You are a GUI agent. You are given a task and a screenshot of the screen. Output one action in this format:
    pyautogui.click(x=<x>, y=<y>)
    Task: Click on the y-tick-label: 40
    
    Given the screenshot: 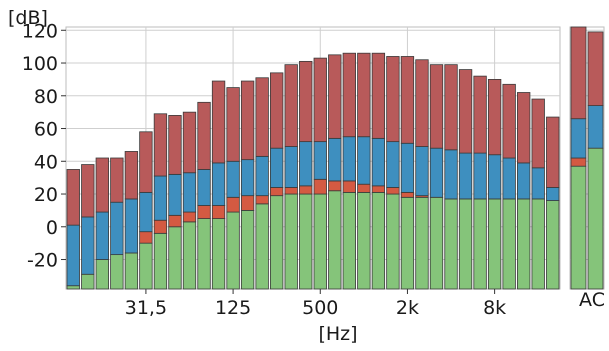 What is the action you would take?
    pyautogui.click(x=46, y=162)
    